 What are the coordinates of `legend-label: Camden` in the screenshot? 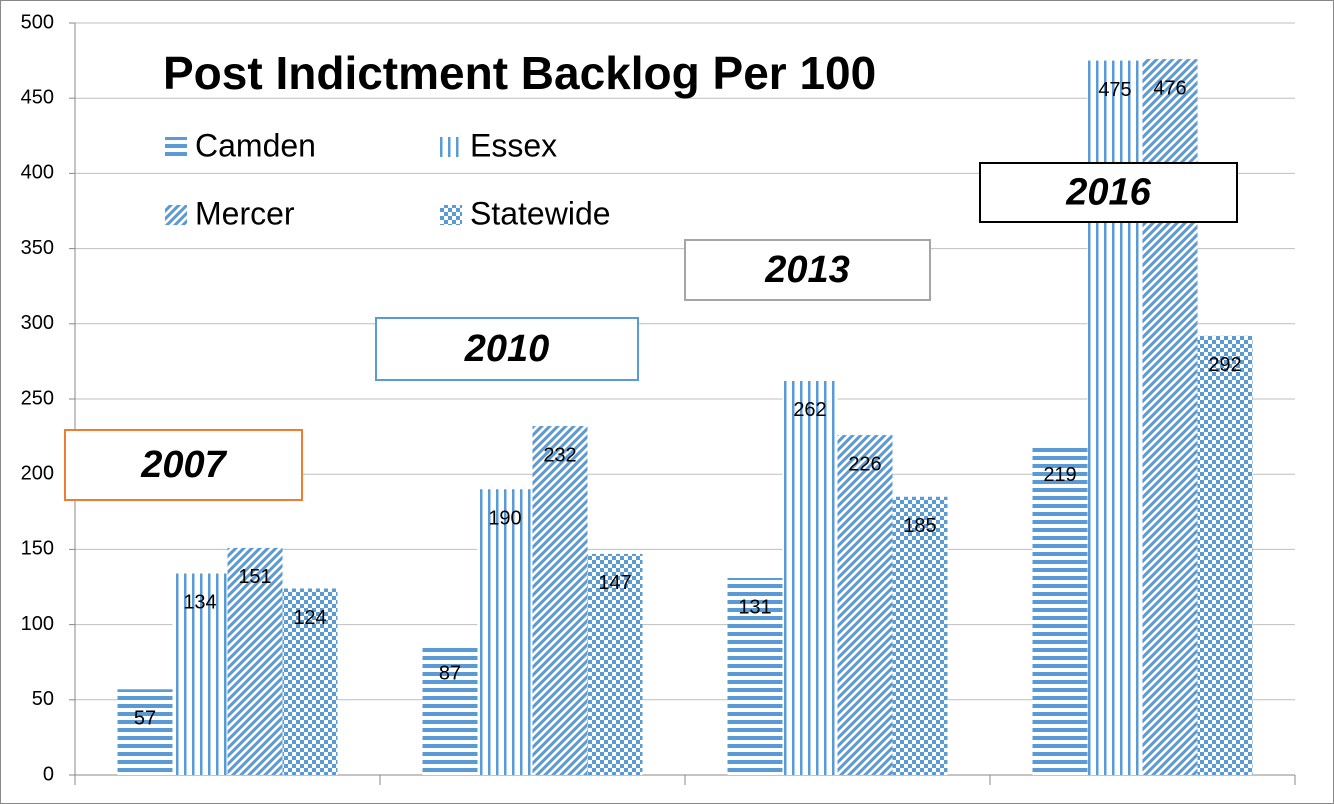 It's located at (255, 145).